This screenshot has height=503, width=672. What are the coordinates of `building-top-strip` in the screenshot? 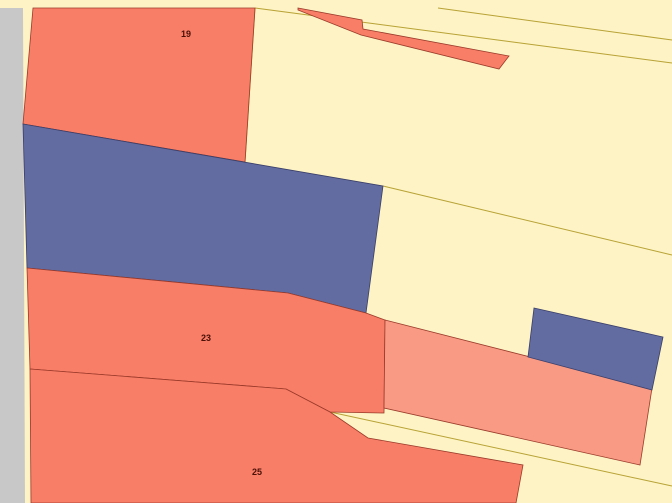 It's located at (403, 38).